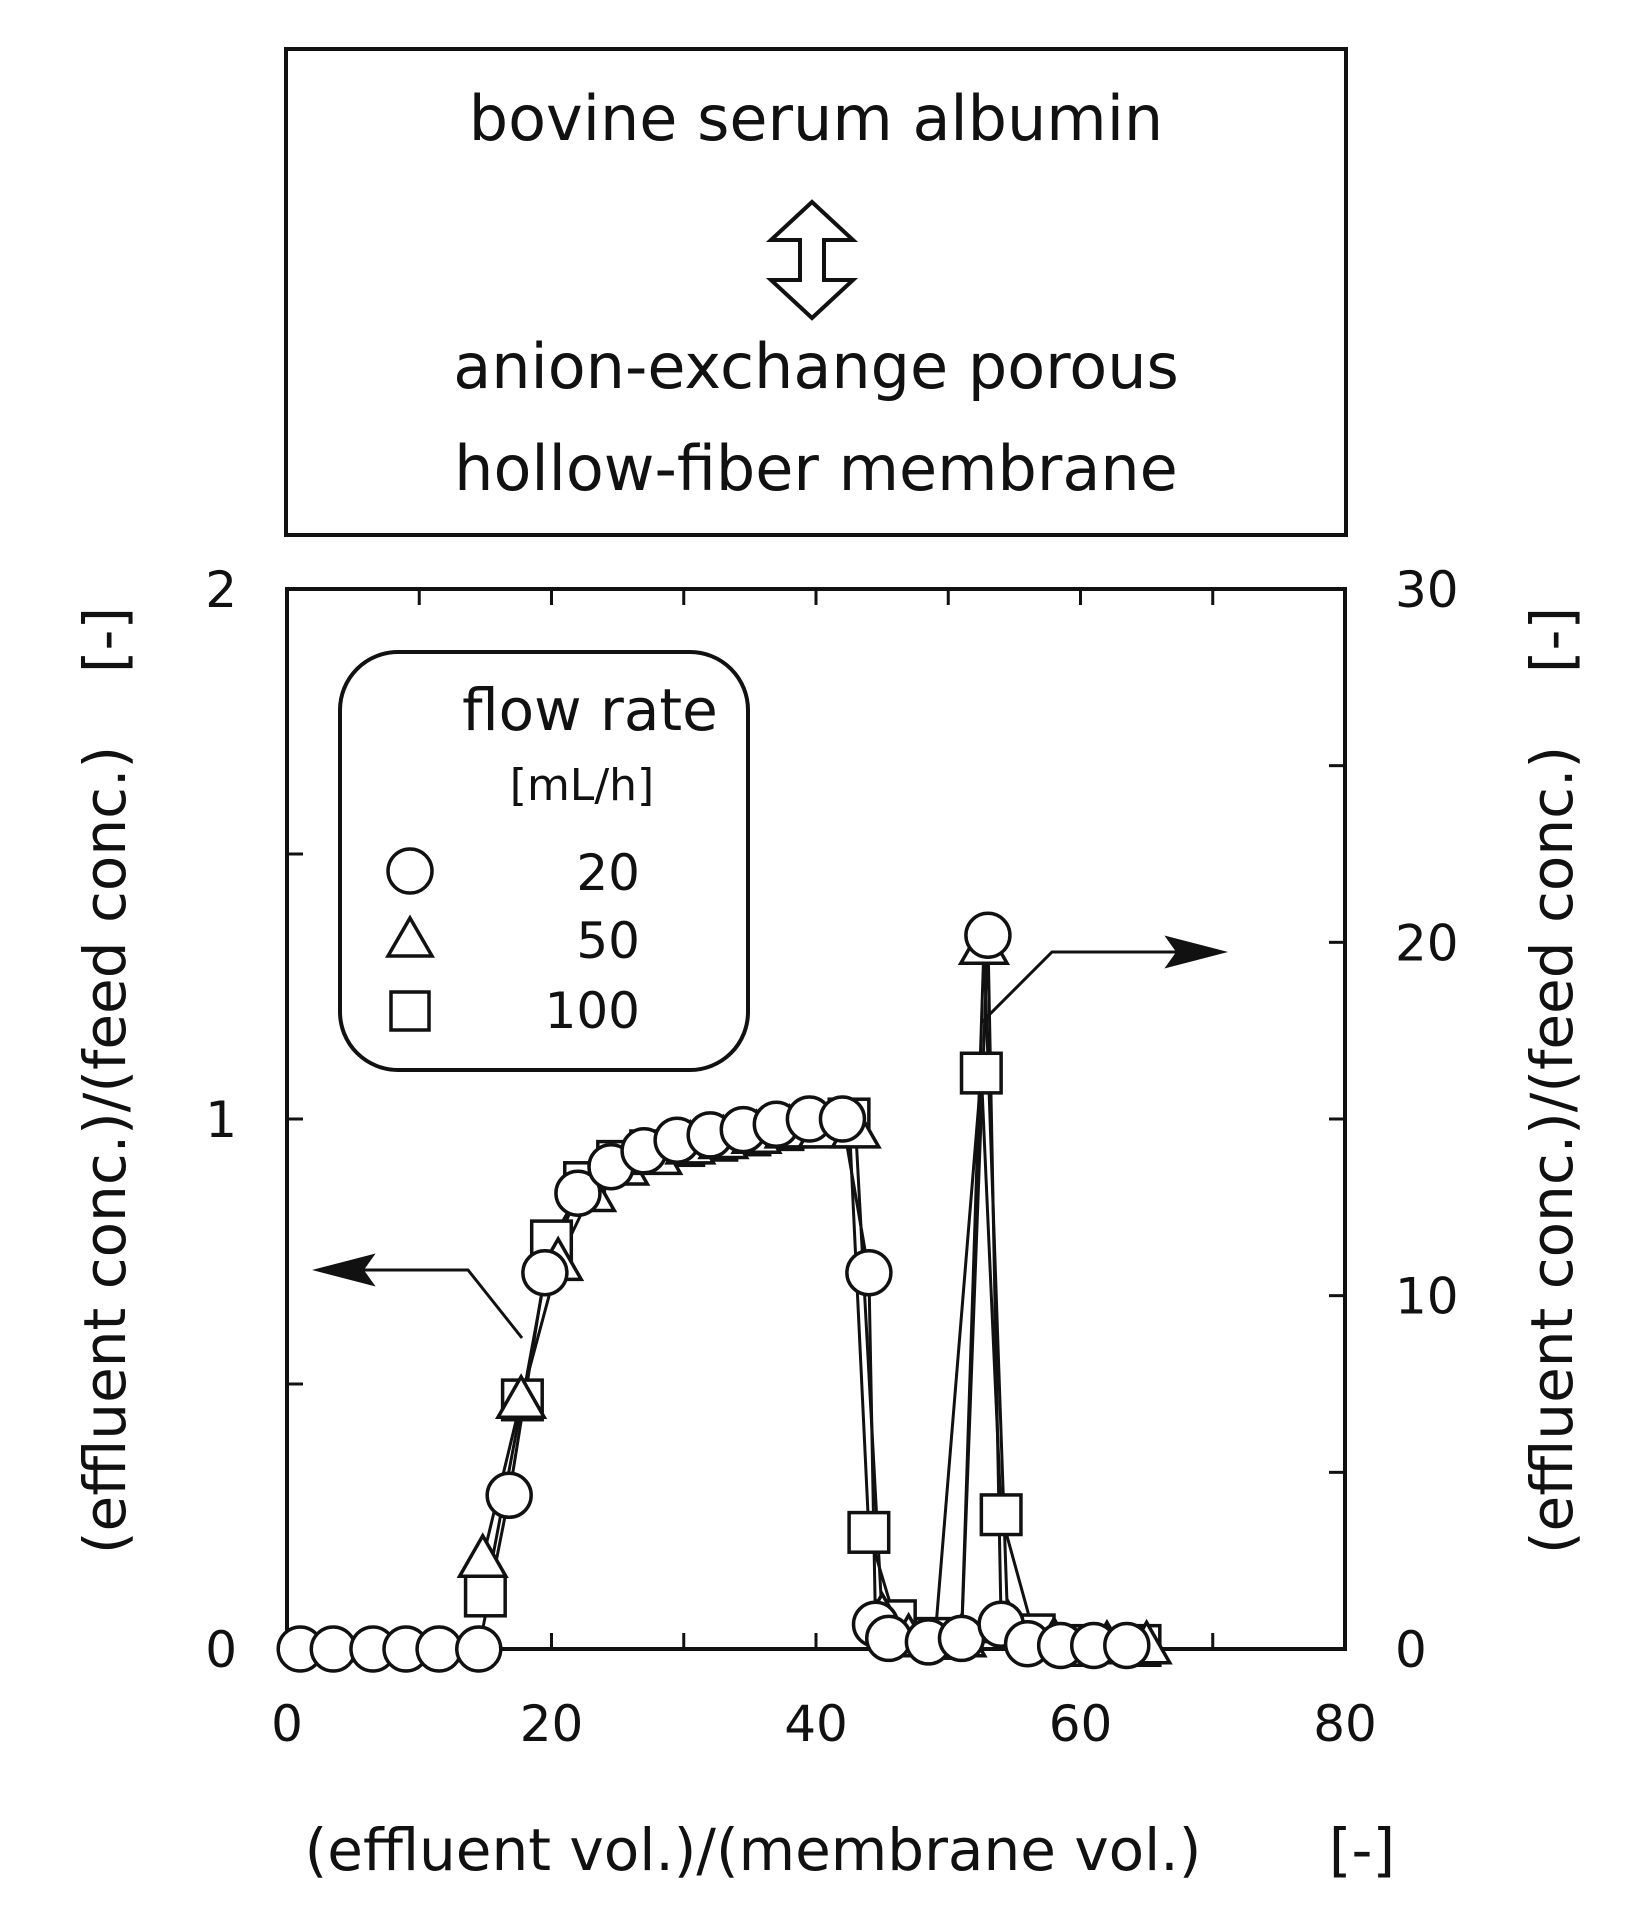 This screenshot has width=1640, height=1932. What do you see at coordinates (753, 1850) in the screenshot?
I see `x-axis-label: (effluent vol.)/(membrane vol.)` at bounding box center [753, 1850].